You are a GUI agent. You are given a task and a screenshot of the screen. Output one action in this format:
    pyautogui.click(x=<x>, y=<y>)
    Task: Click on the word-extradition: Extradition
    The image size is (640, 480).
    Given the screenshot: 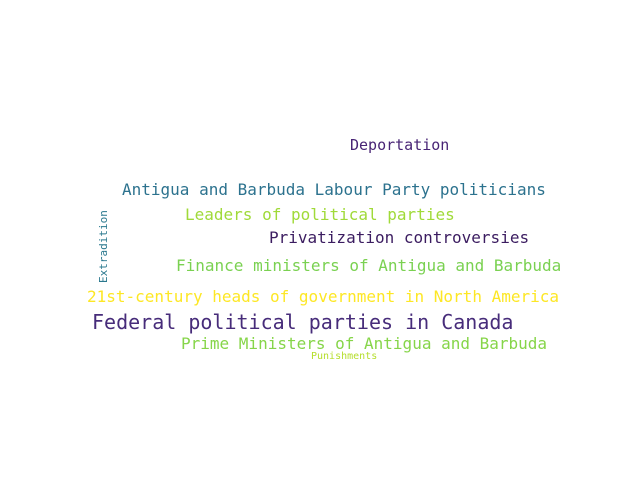 What is the action you would take?
    pyautogui.click(x=103, y=246)
    